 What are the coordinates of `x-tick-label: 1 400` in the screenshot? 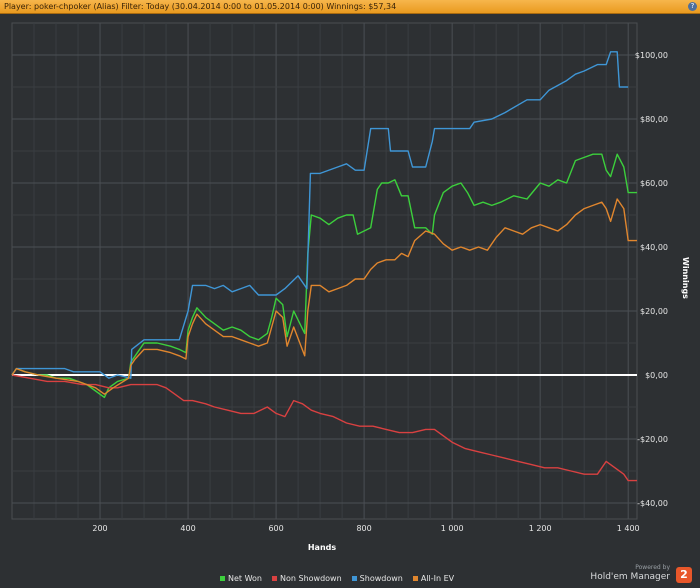 It's located at (628, 528).